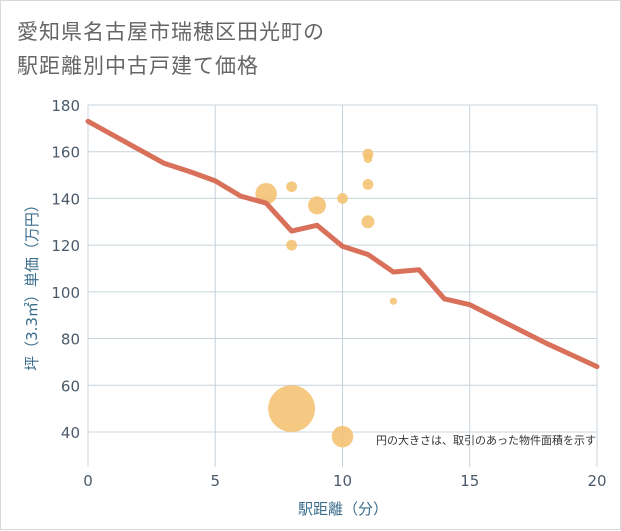  What do you see at coordinates (65, 153) in the screenshot?
I see `y-tick-label: 160` at bounding box center [65, 153].